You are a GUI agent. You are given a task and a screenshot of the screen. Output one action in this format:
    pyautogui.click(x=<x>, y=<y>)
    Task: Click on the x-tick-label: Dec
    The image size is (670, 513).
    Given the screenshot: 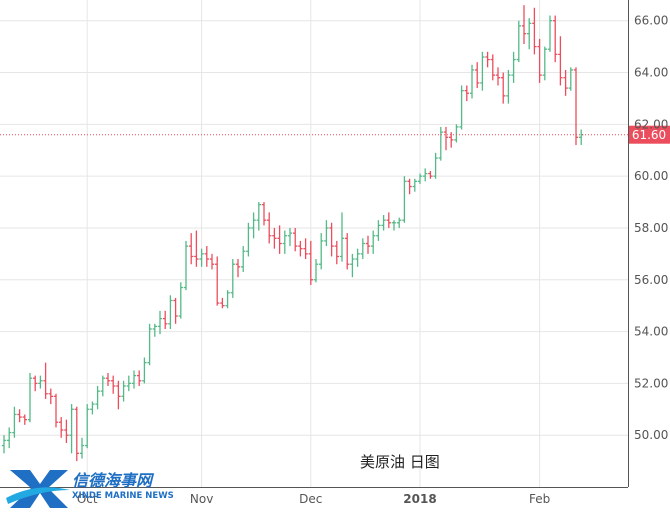 What is the action you would take?
    pyautogui.click(x=310, y=499)
    